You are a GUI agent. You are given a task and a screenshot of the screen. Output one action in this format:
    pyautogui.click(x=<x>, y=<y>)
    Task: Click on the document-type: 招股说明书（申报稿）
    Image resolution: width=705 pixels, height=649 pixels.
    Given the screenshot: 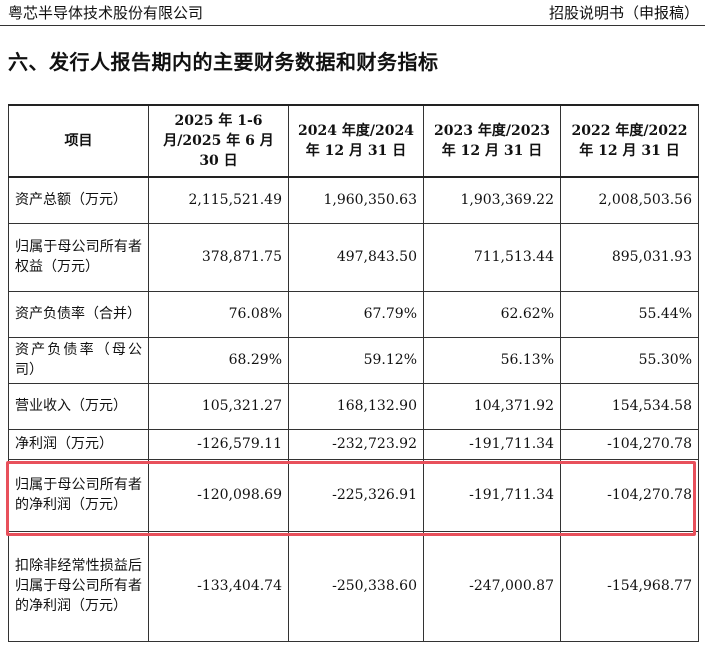 What is the action you would take?
    pyautogui.click(x=623, y=13)
    